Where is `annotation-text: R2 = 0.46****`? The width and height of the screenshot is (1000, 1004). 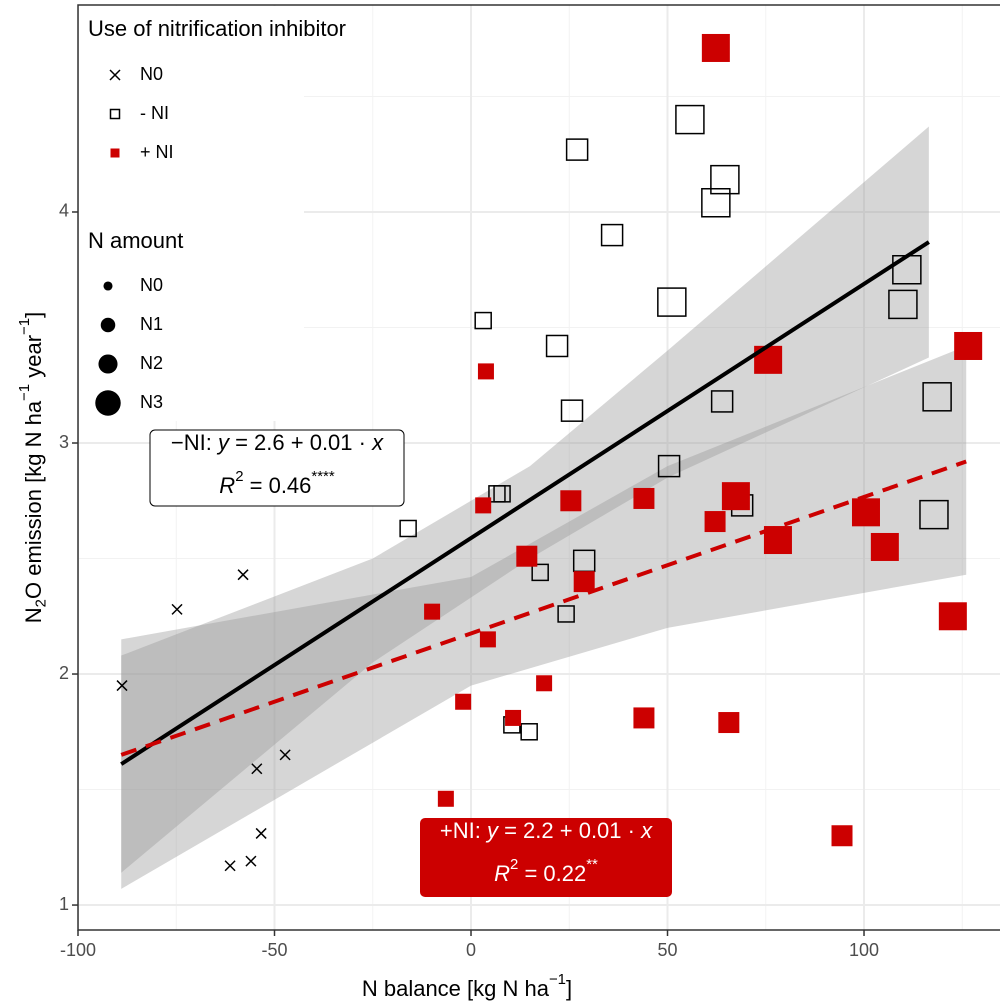 annotation-text: R2 = 0.46**** is located at coordinates (277, 483).